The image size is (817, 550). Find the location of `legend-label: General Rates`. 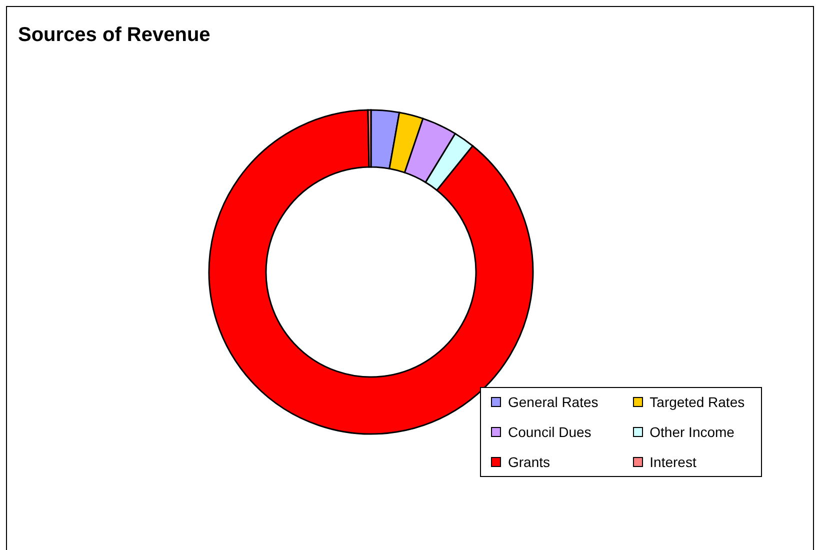

legend-label: General Rates is located at coordinates (553, 402).